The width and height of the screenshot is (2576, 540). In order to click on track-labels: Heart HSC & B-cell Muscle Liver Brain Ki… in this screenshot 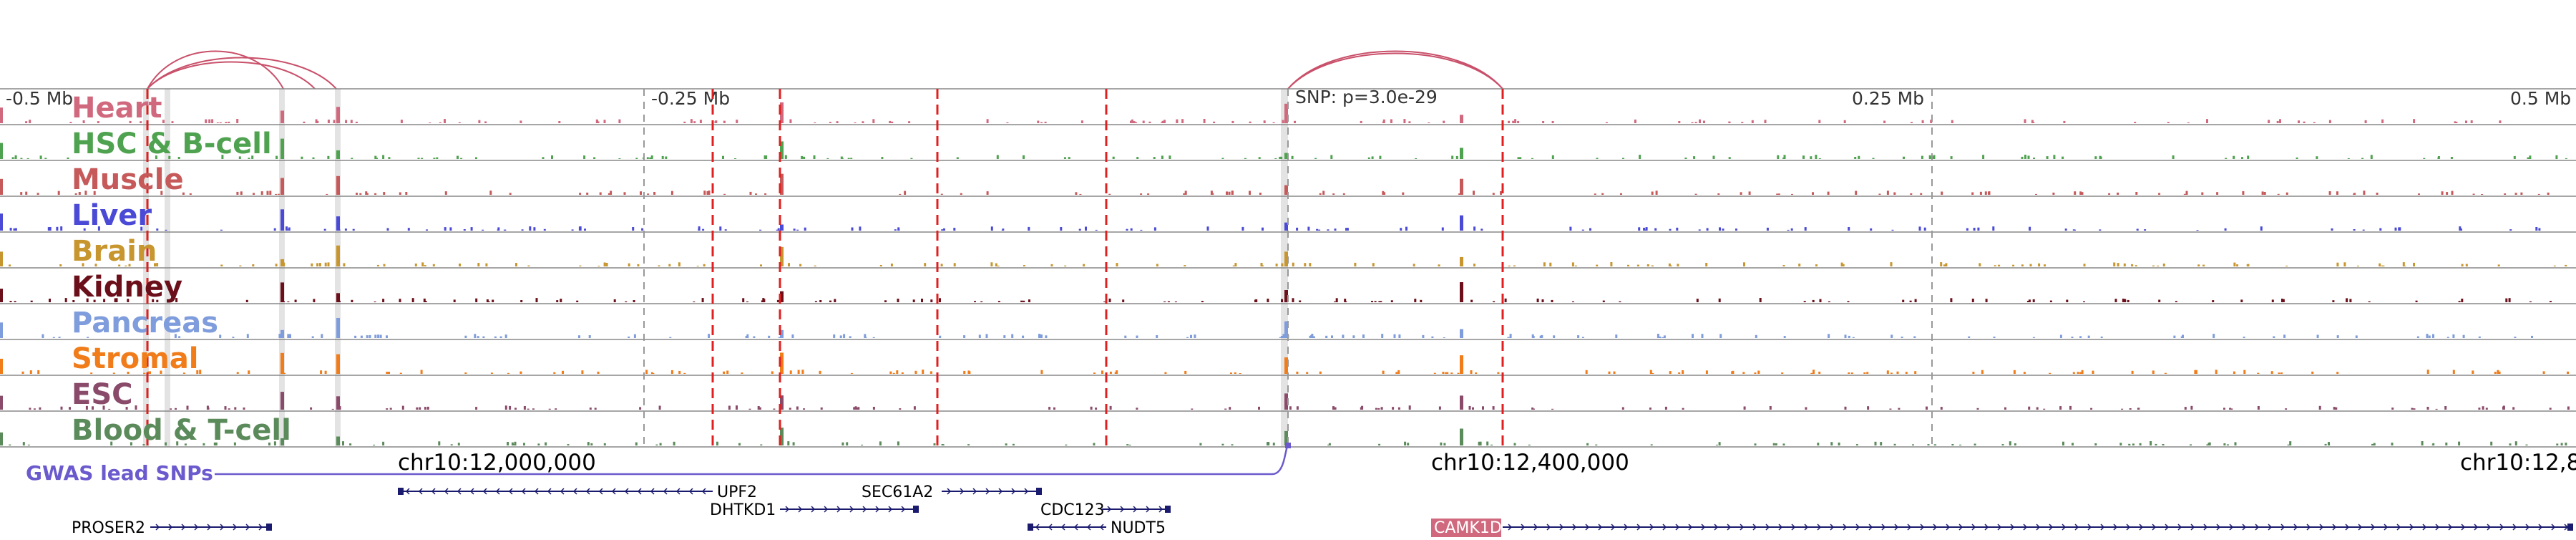, I will do `click(181, 269)`.